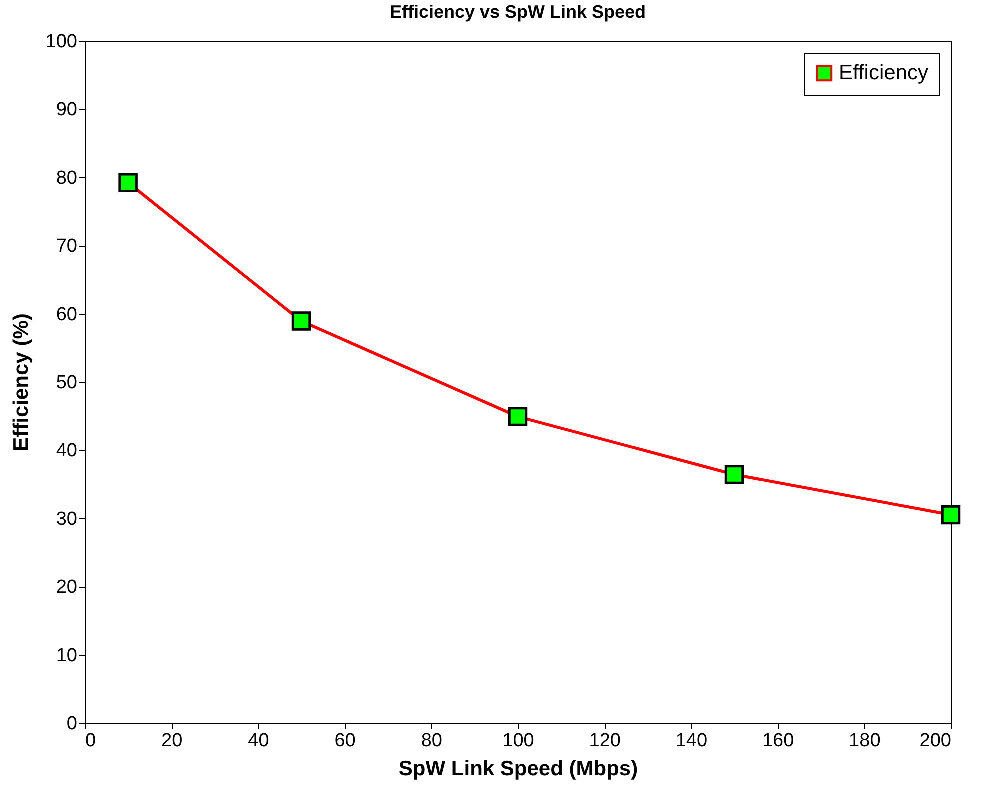  Describe the element at coordinates (62, 42) in the screenshot. I see `y-tick-label: 100` at that location.